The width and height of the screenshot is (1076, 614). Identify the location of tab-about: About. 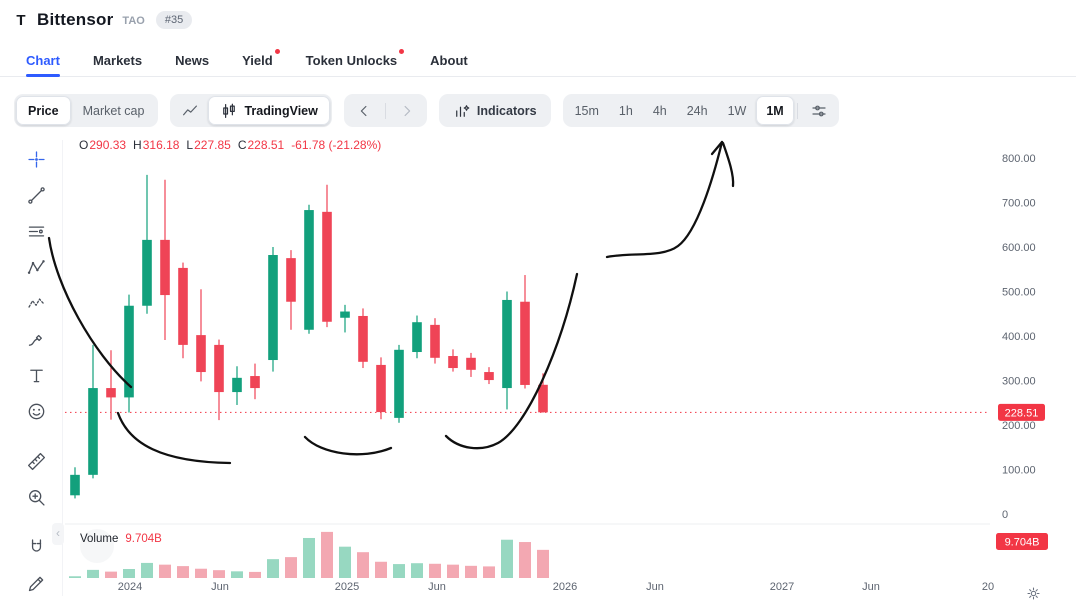
(449, 60).